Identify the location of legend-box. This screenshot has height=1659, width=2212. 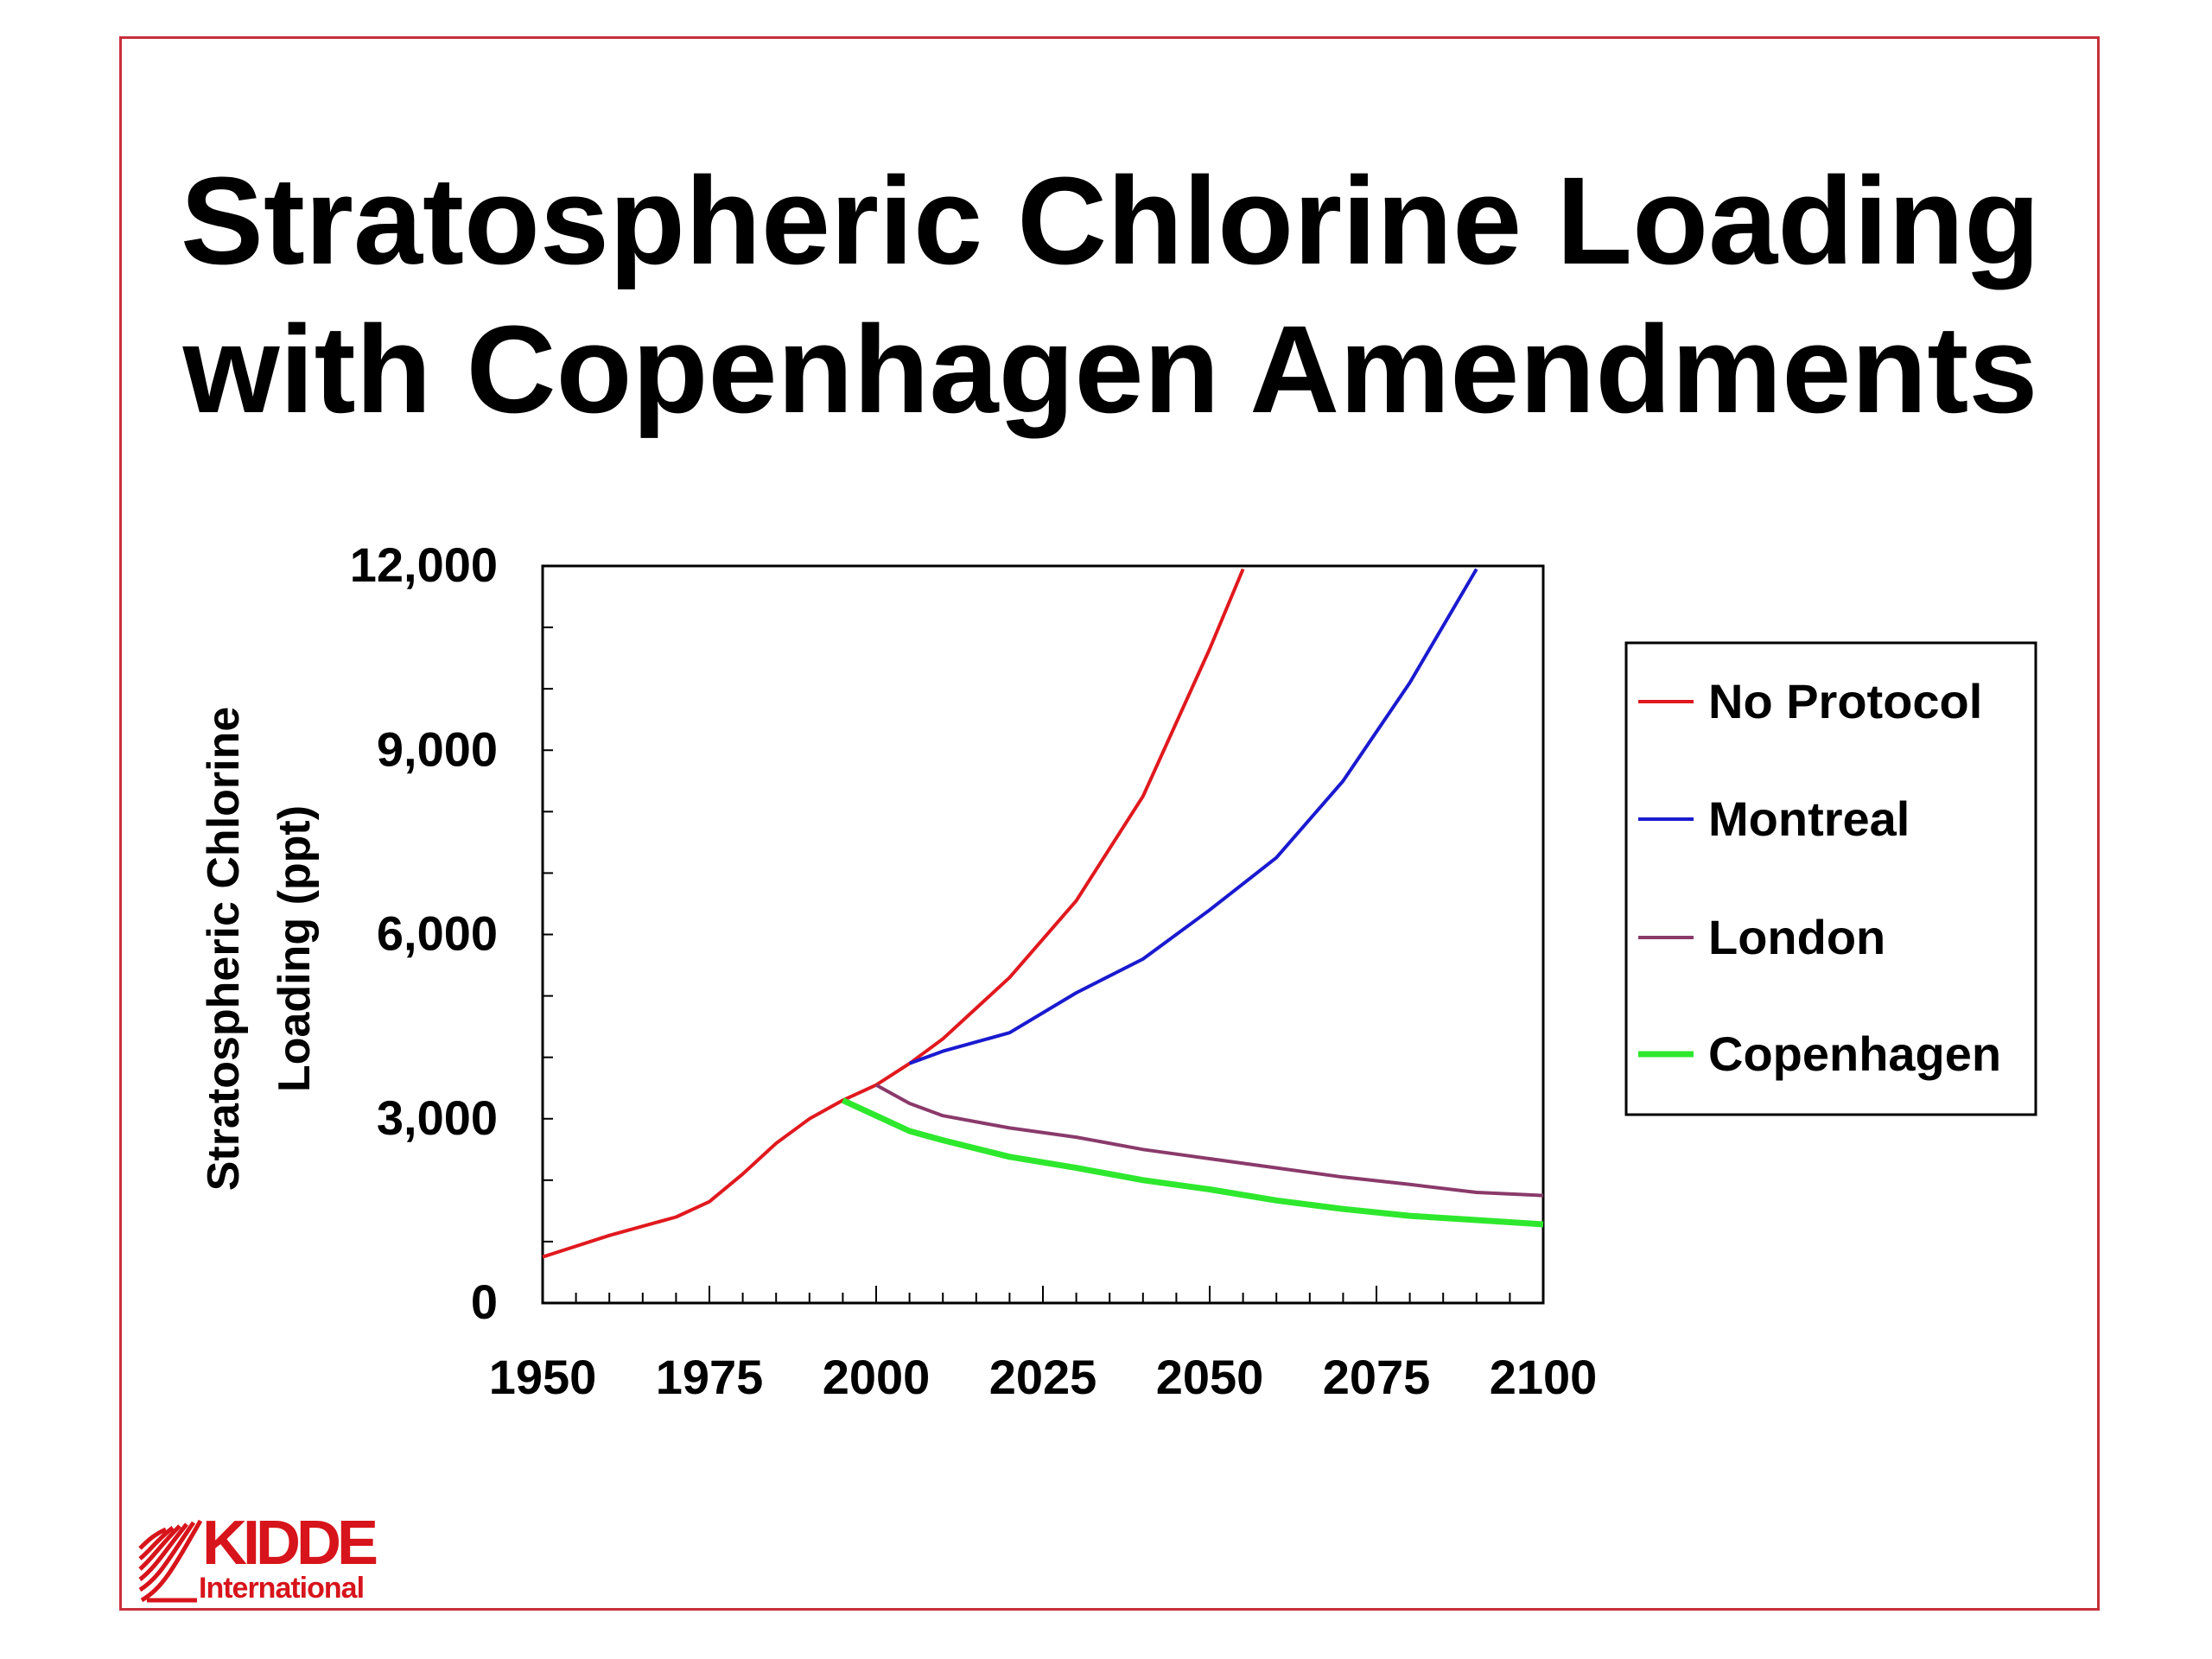
(1830, 878).